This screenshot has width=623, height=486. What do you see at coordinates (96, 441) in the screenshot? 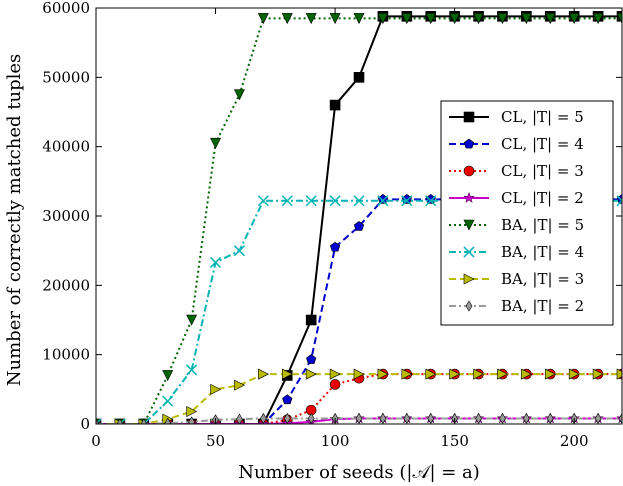
I see `x-tick-label: 0` at bounding box center [96, 441].